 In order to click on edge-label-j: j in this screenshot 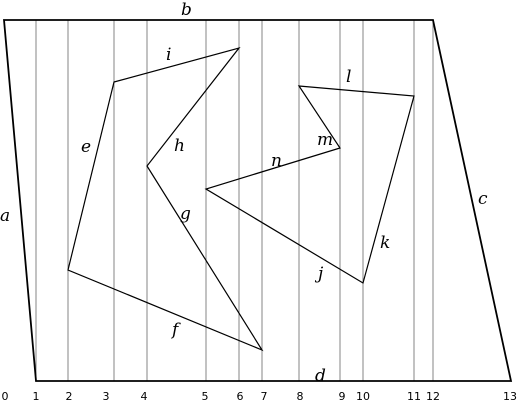, I will do `click(319, 274)`.